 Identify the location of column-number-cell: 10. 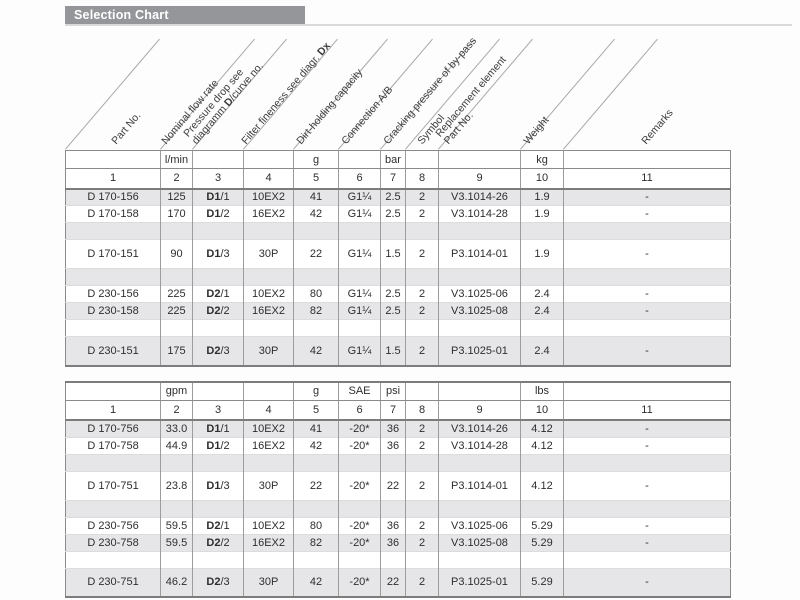
(542, 179).